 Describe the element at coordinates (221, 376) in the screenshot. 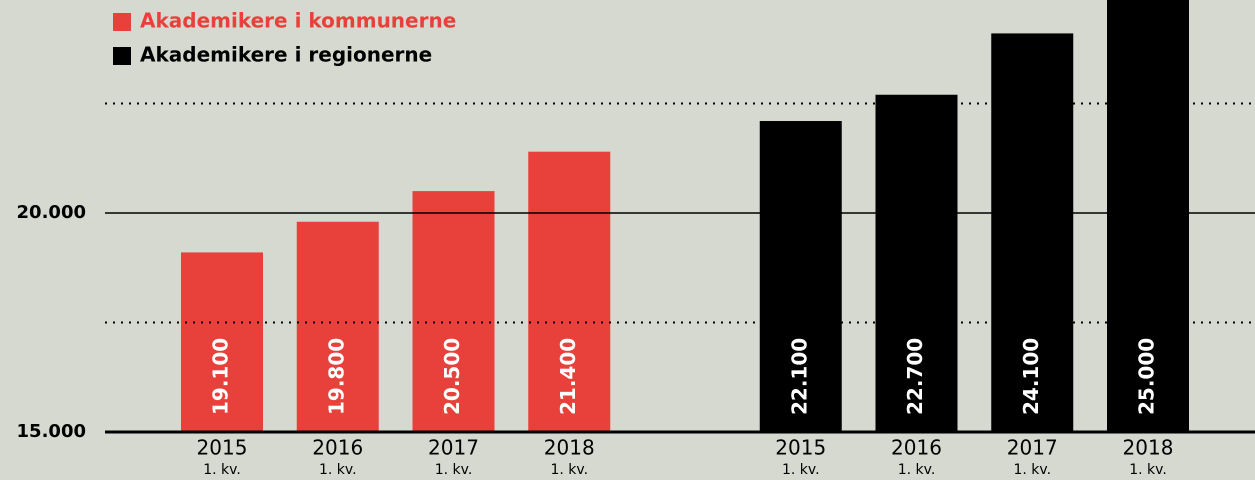

I see `value-label: 19.100` at that location.